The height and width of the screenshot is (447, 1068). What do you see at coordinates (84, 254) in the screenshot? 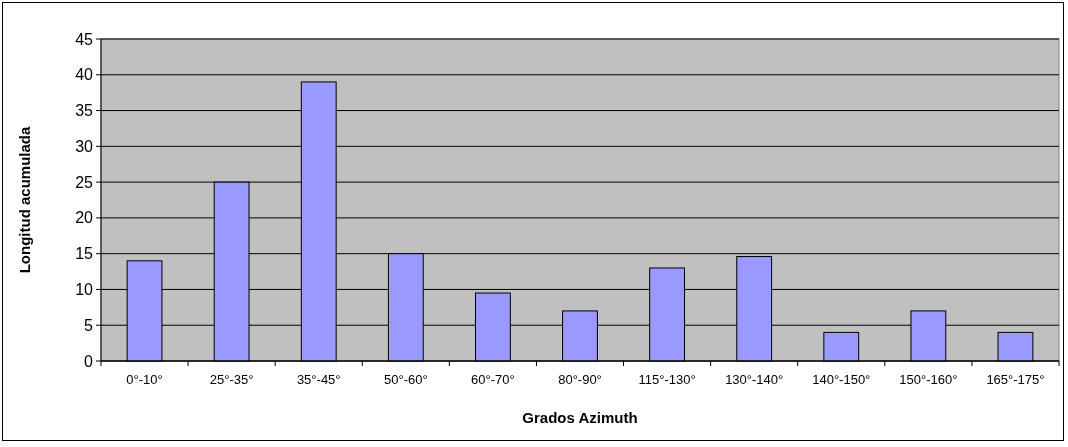
I see `y-tick-label: 15` at bounding box center [84, 254].